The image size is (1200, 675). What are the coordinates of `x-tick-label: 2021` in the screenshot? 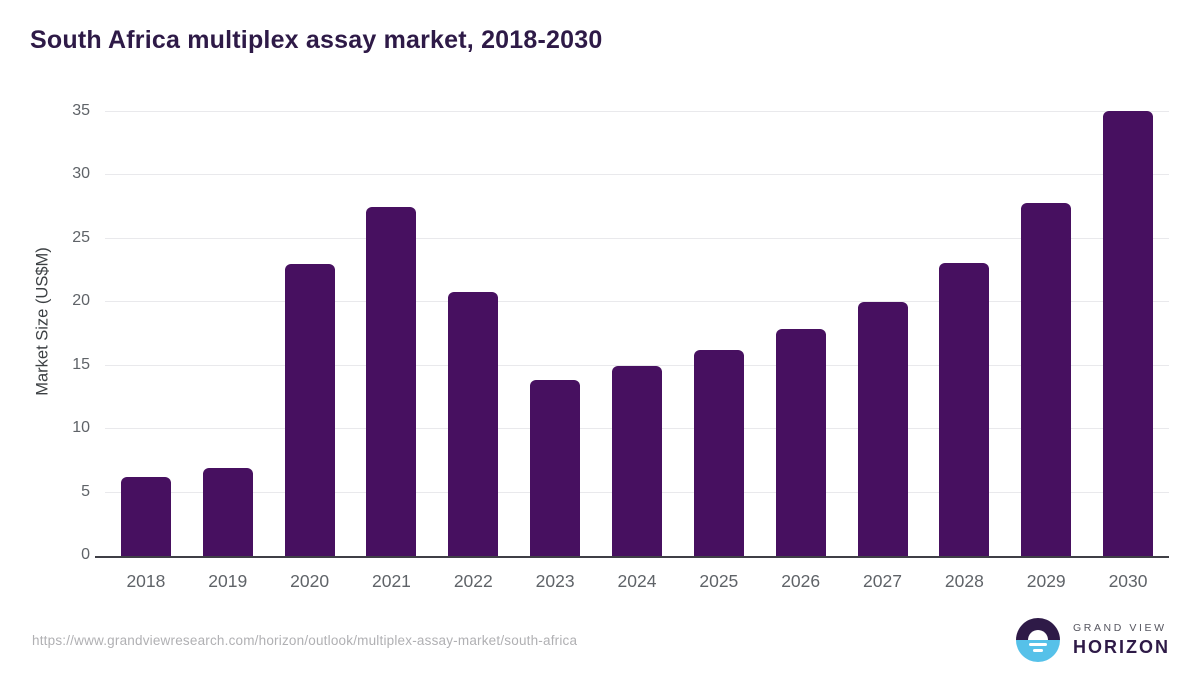 It's located at (391, 581).